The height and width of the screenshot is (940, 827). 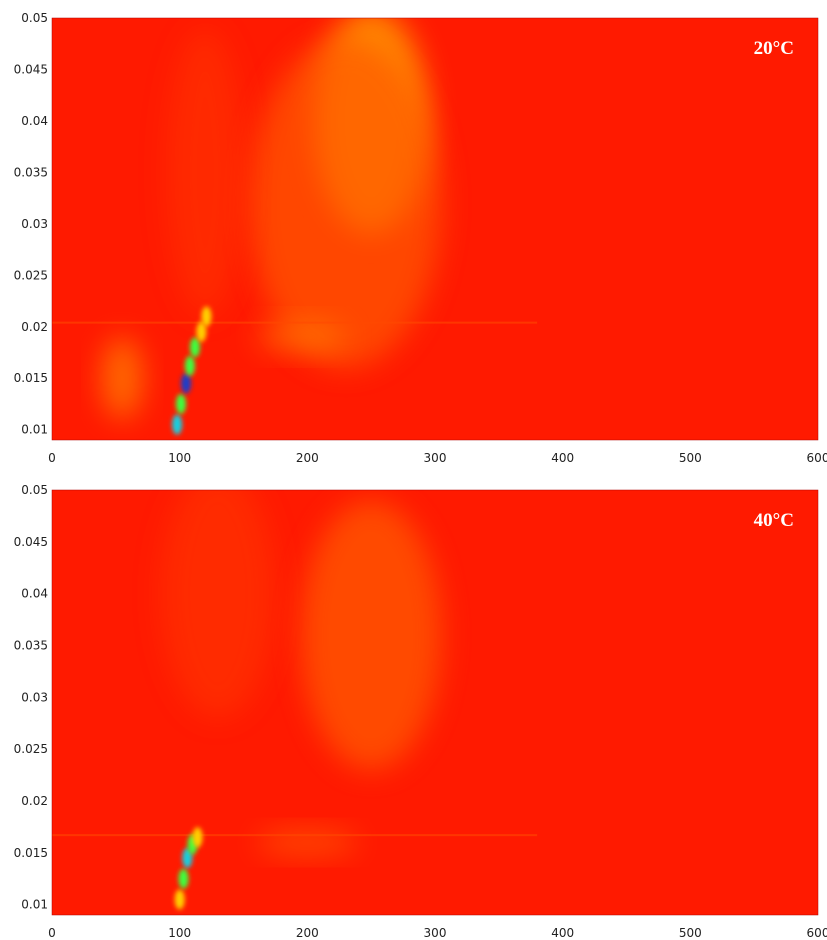 What do you see at coordinates (774, 48) in the screenshot?
I see `temperature-label: 20°C` at bounding box center [774, 48].